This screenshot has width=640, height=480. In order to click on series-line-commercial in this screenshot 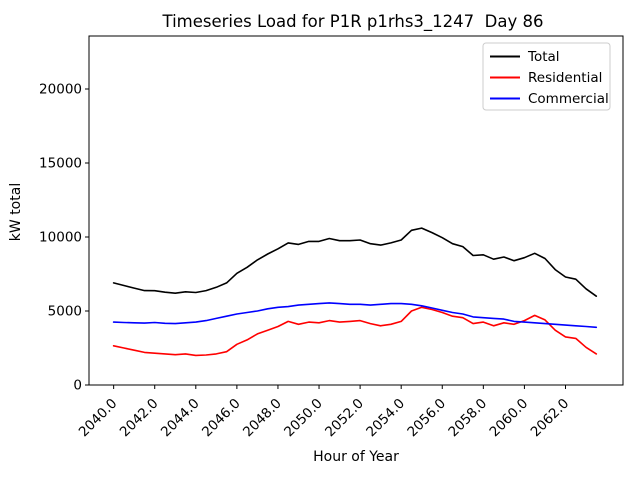, I will do `click(355, 315)`.